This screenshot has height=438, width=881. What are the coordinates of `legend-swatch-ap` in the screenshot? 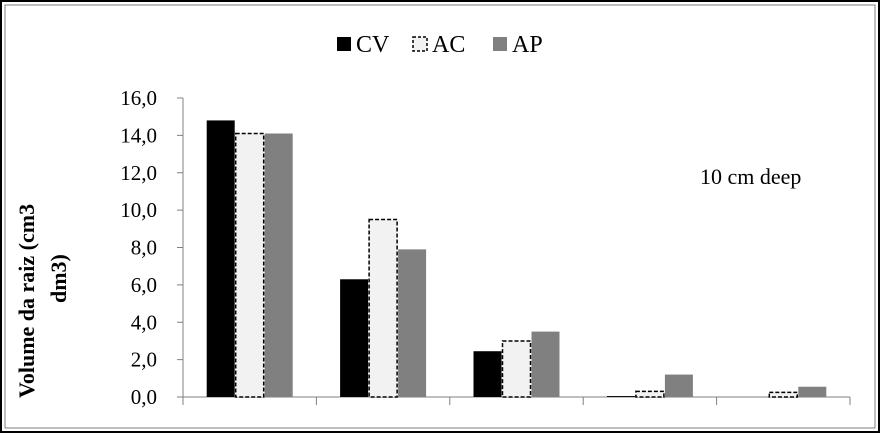 It's located at (500, 44).